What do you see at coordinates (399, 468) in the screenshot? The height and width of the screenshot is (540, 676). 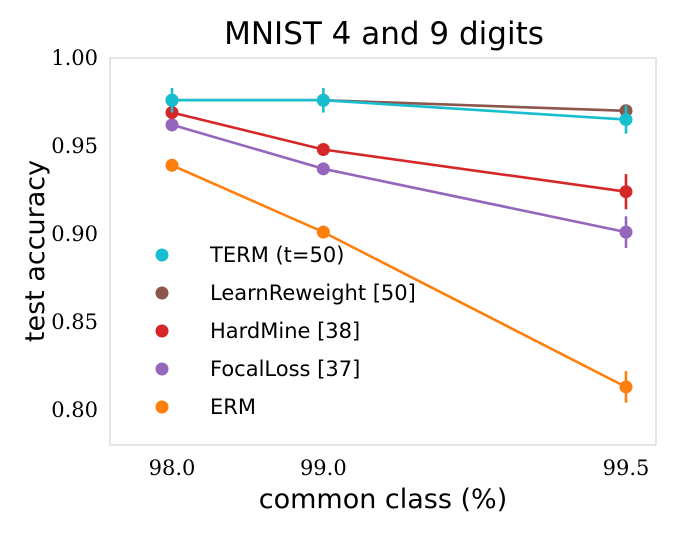 I see `x-axis-ticks: 98.0 99.0 99.5` at bounding box center [399, 468].